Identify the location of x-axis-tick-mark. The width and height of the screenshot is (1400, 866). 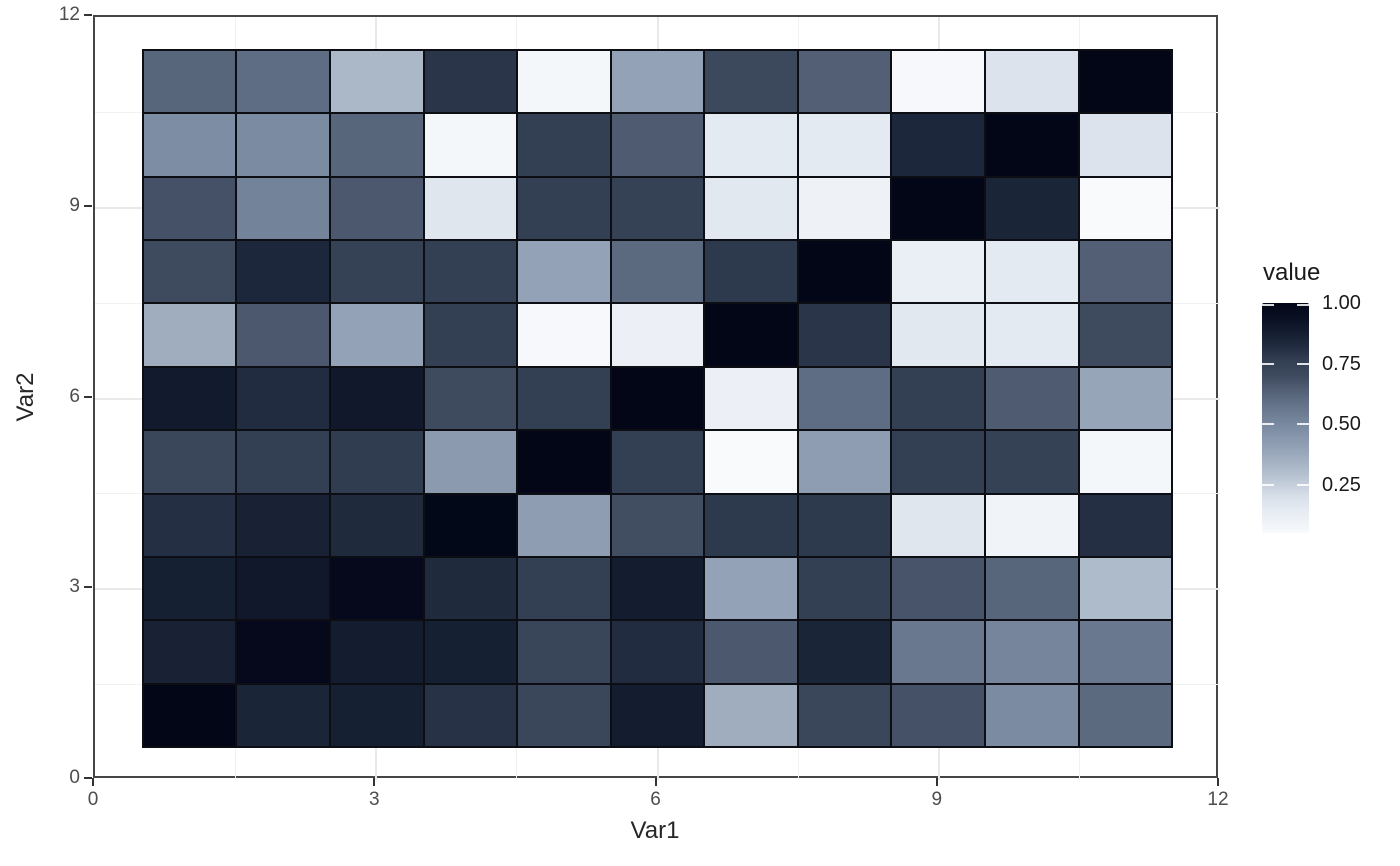
(374, 782).